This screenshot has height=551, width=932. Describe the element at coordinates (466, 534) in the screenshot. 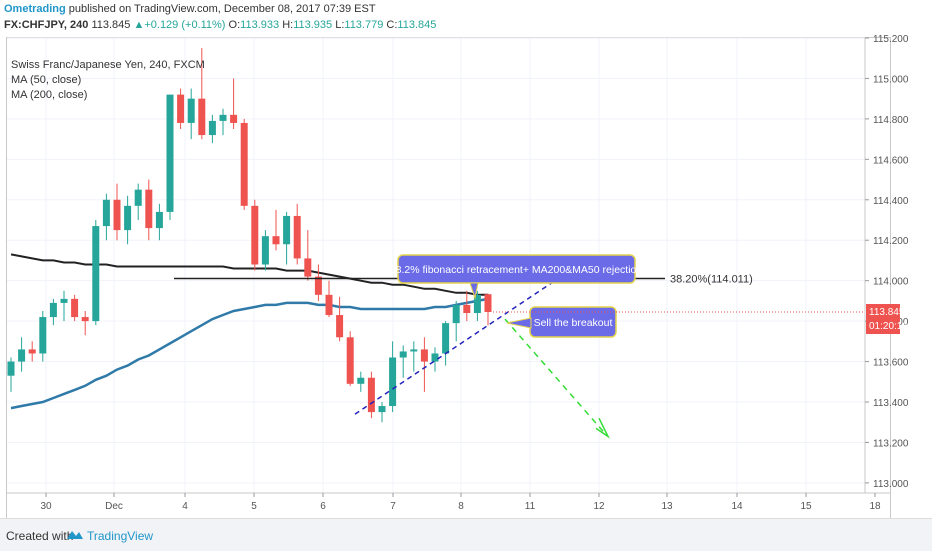

I see `footer-bar: Created with TradingView` at that location.